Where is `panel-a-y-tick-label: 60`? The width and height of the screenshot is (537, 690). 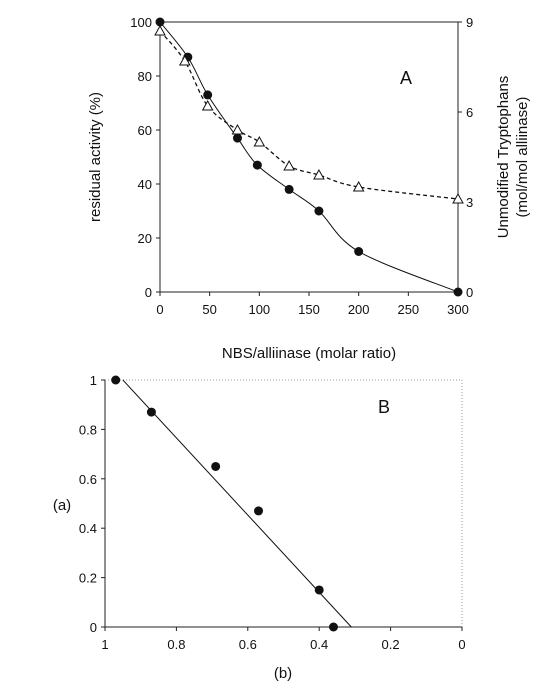
panel-a-y-tick-label: 60 is located at coordinates (145, 130).